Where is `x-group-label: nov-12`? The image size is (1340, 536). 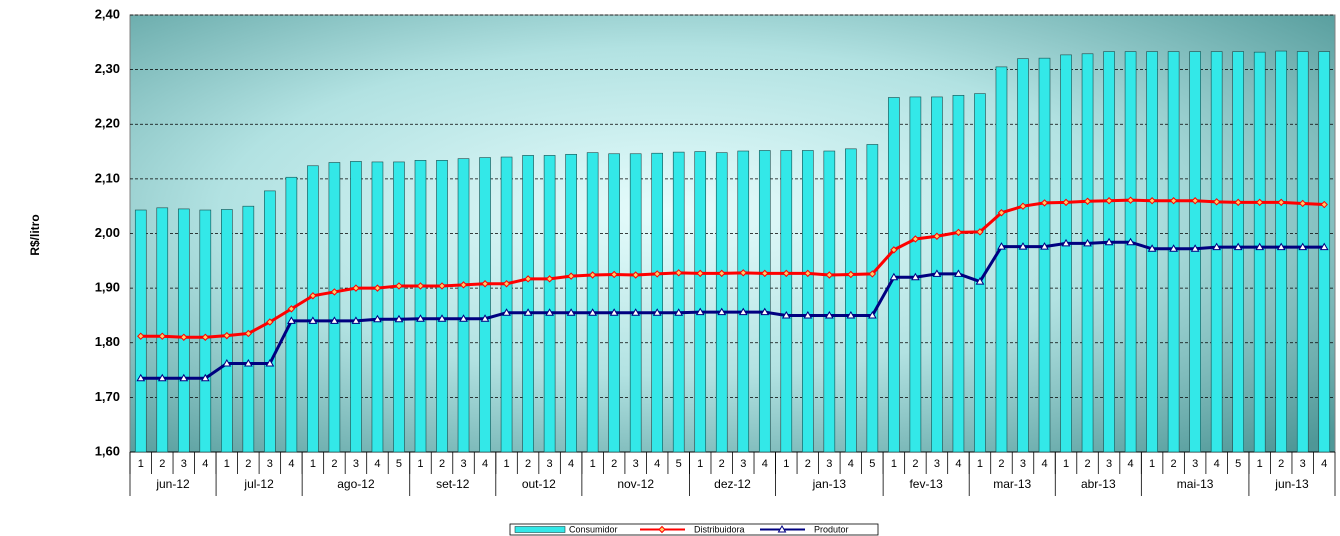
x-group-label: nov-12 is located at coordinates (635, 484).